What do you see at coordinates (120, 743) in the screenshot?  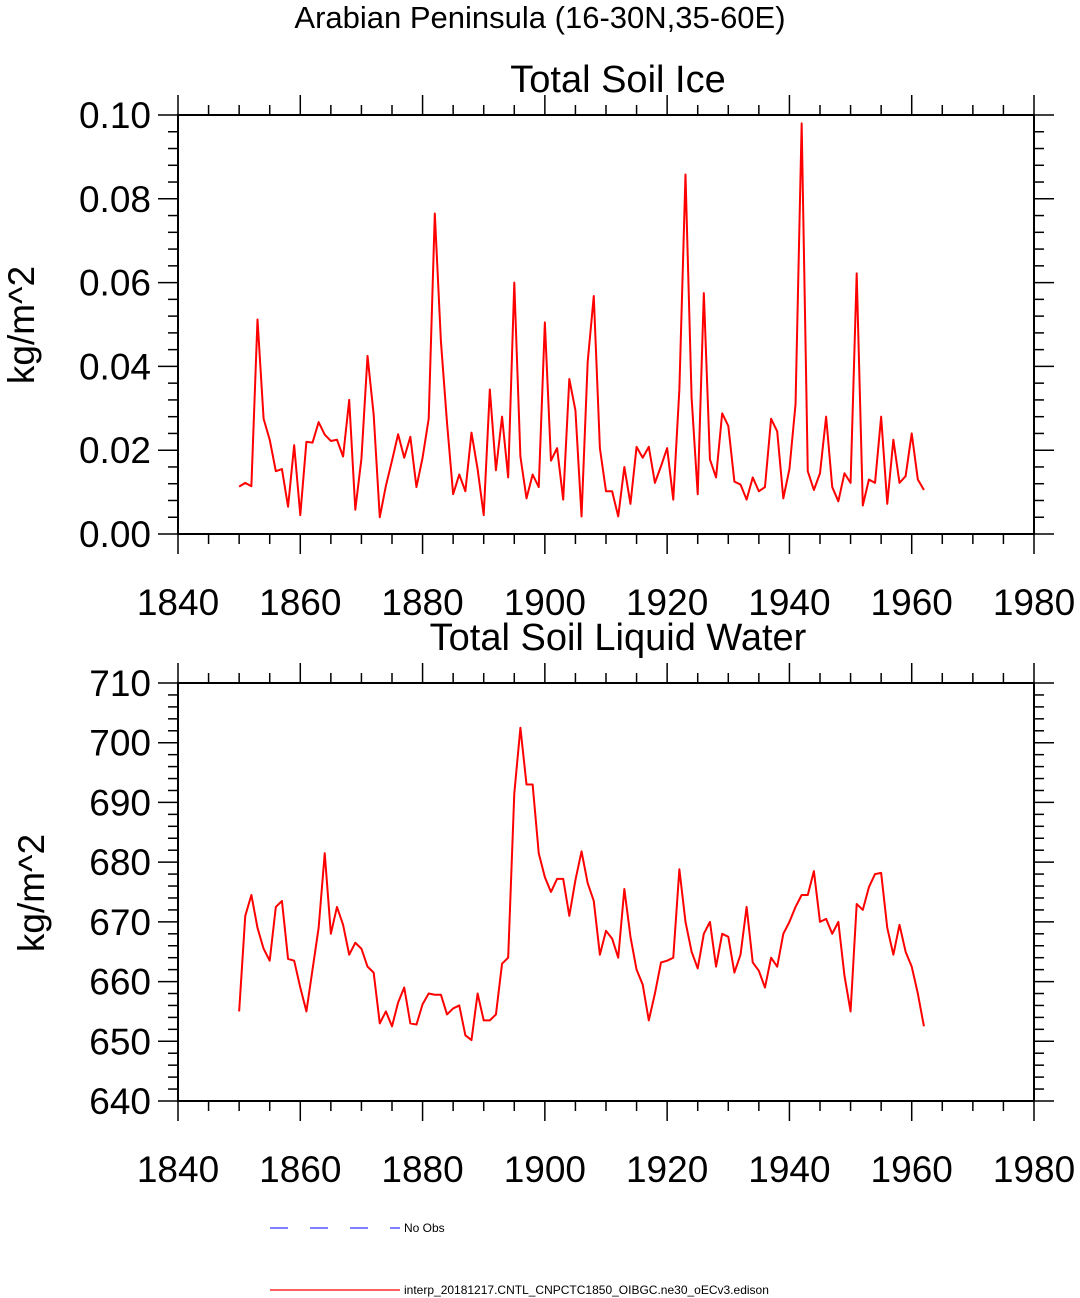 I see `y-tick-label: 700` at bounding box center [120, 743].